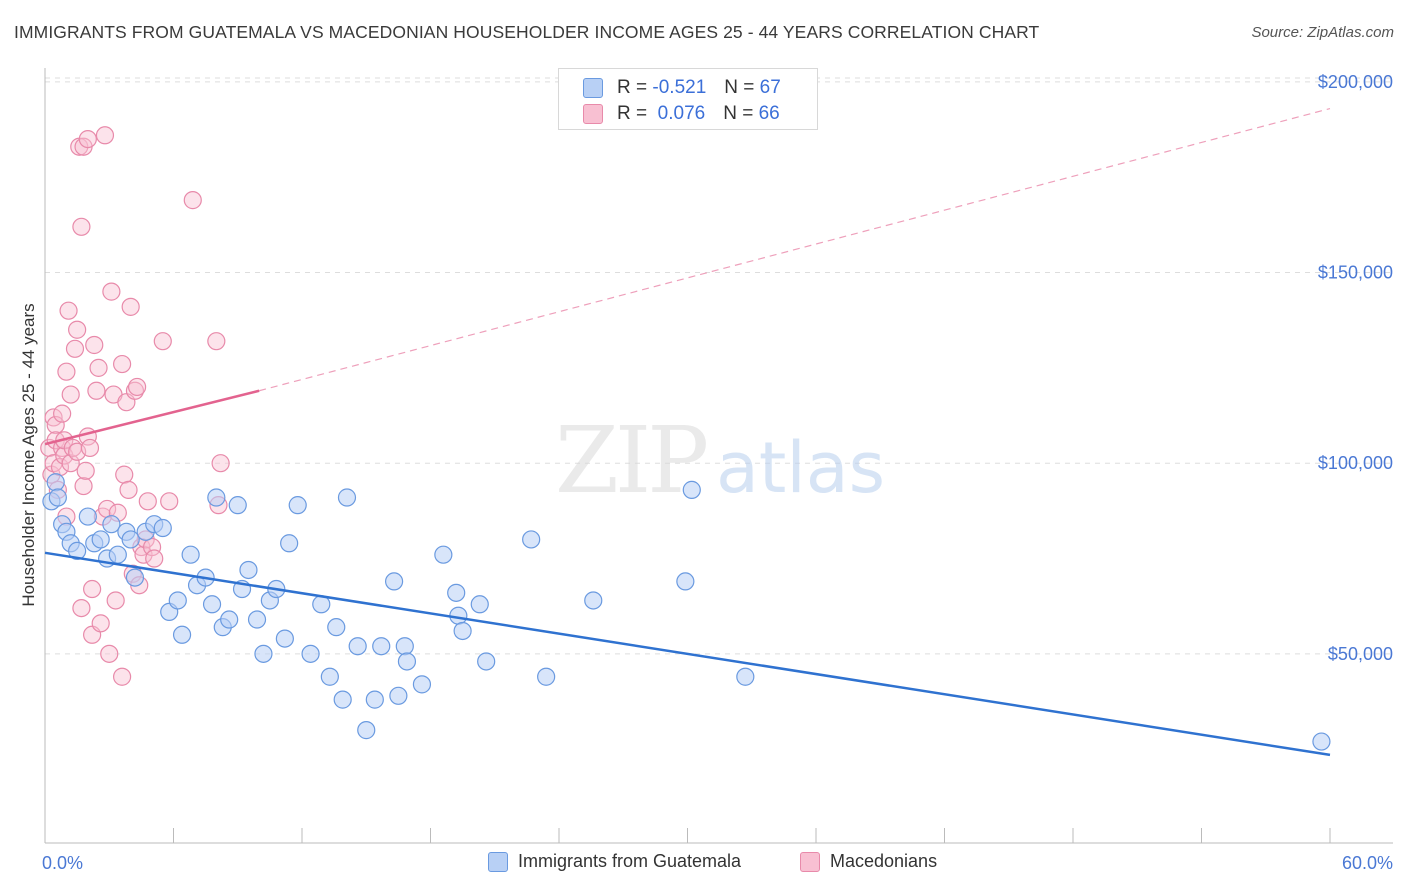 The width and height of the screenshot is (1406, 892). Describe the element at coordinates (1355, 273) in the screenshot. I see `y-tick-label: $150,000` at that location.